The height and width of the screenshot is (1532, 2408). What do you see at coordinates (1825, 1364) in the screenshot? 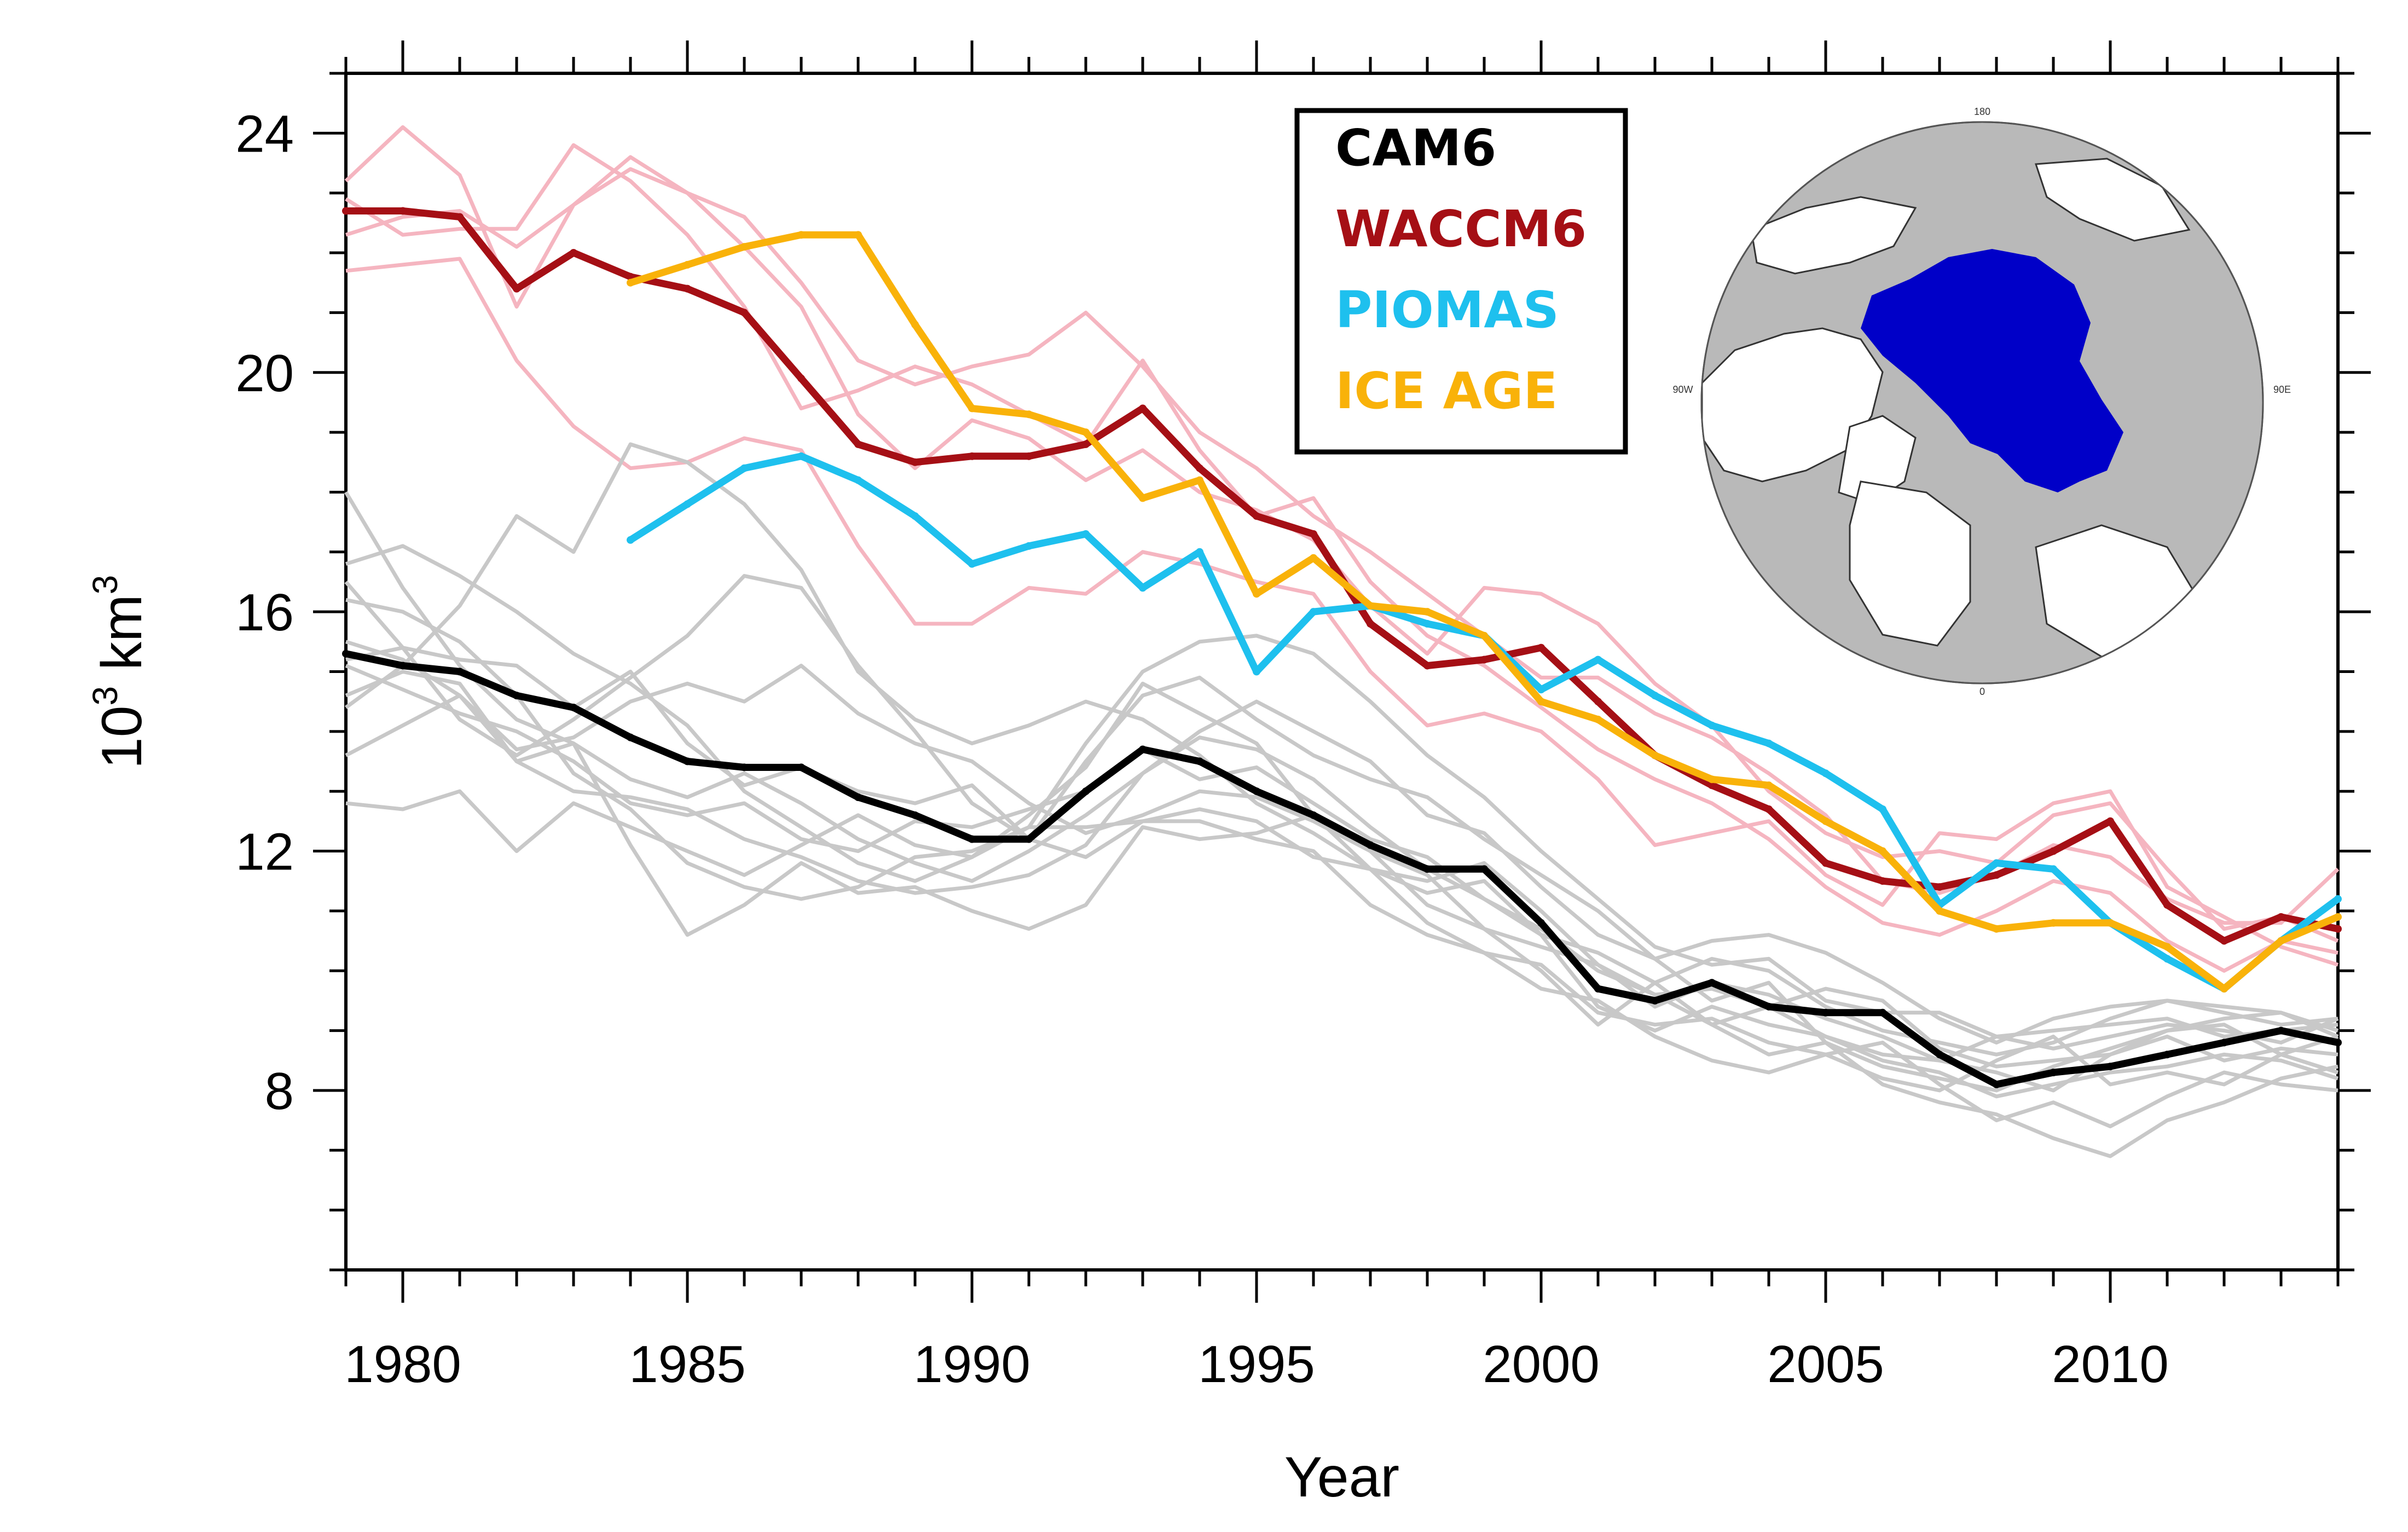
I see `x-tick-label: 2005` at bounding box center [1825, 1364].